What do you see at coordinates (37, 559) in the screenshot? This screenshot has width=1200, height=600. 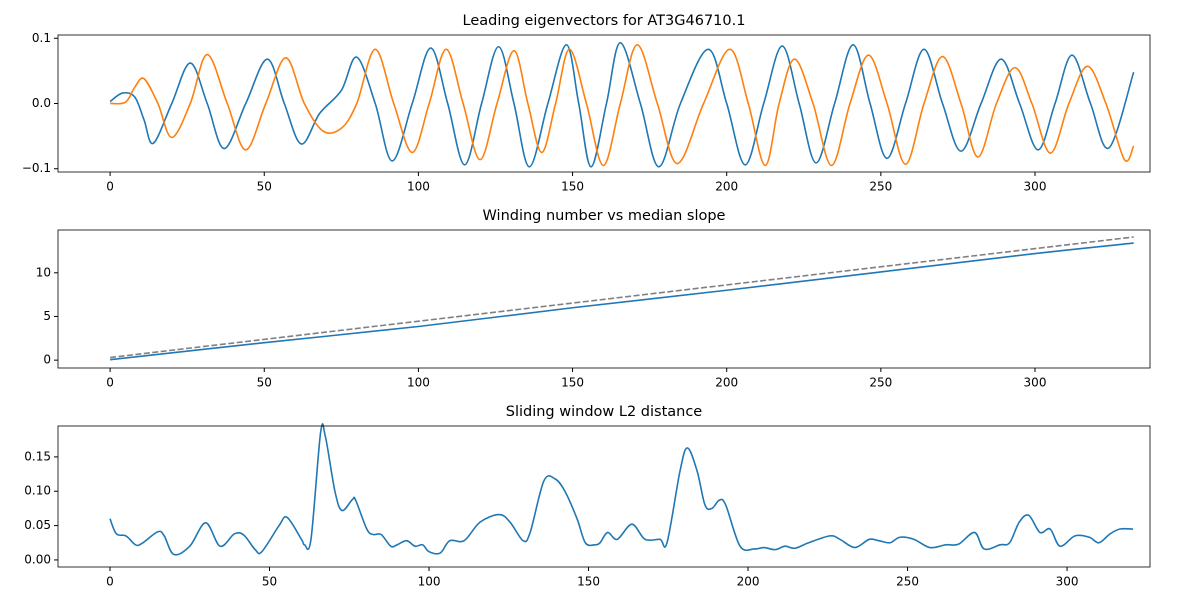 I see `y-tick-label: 0.00` at bounding box center [37, 559].